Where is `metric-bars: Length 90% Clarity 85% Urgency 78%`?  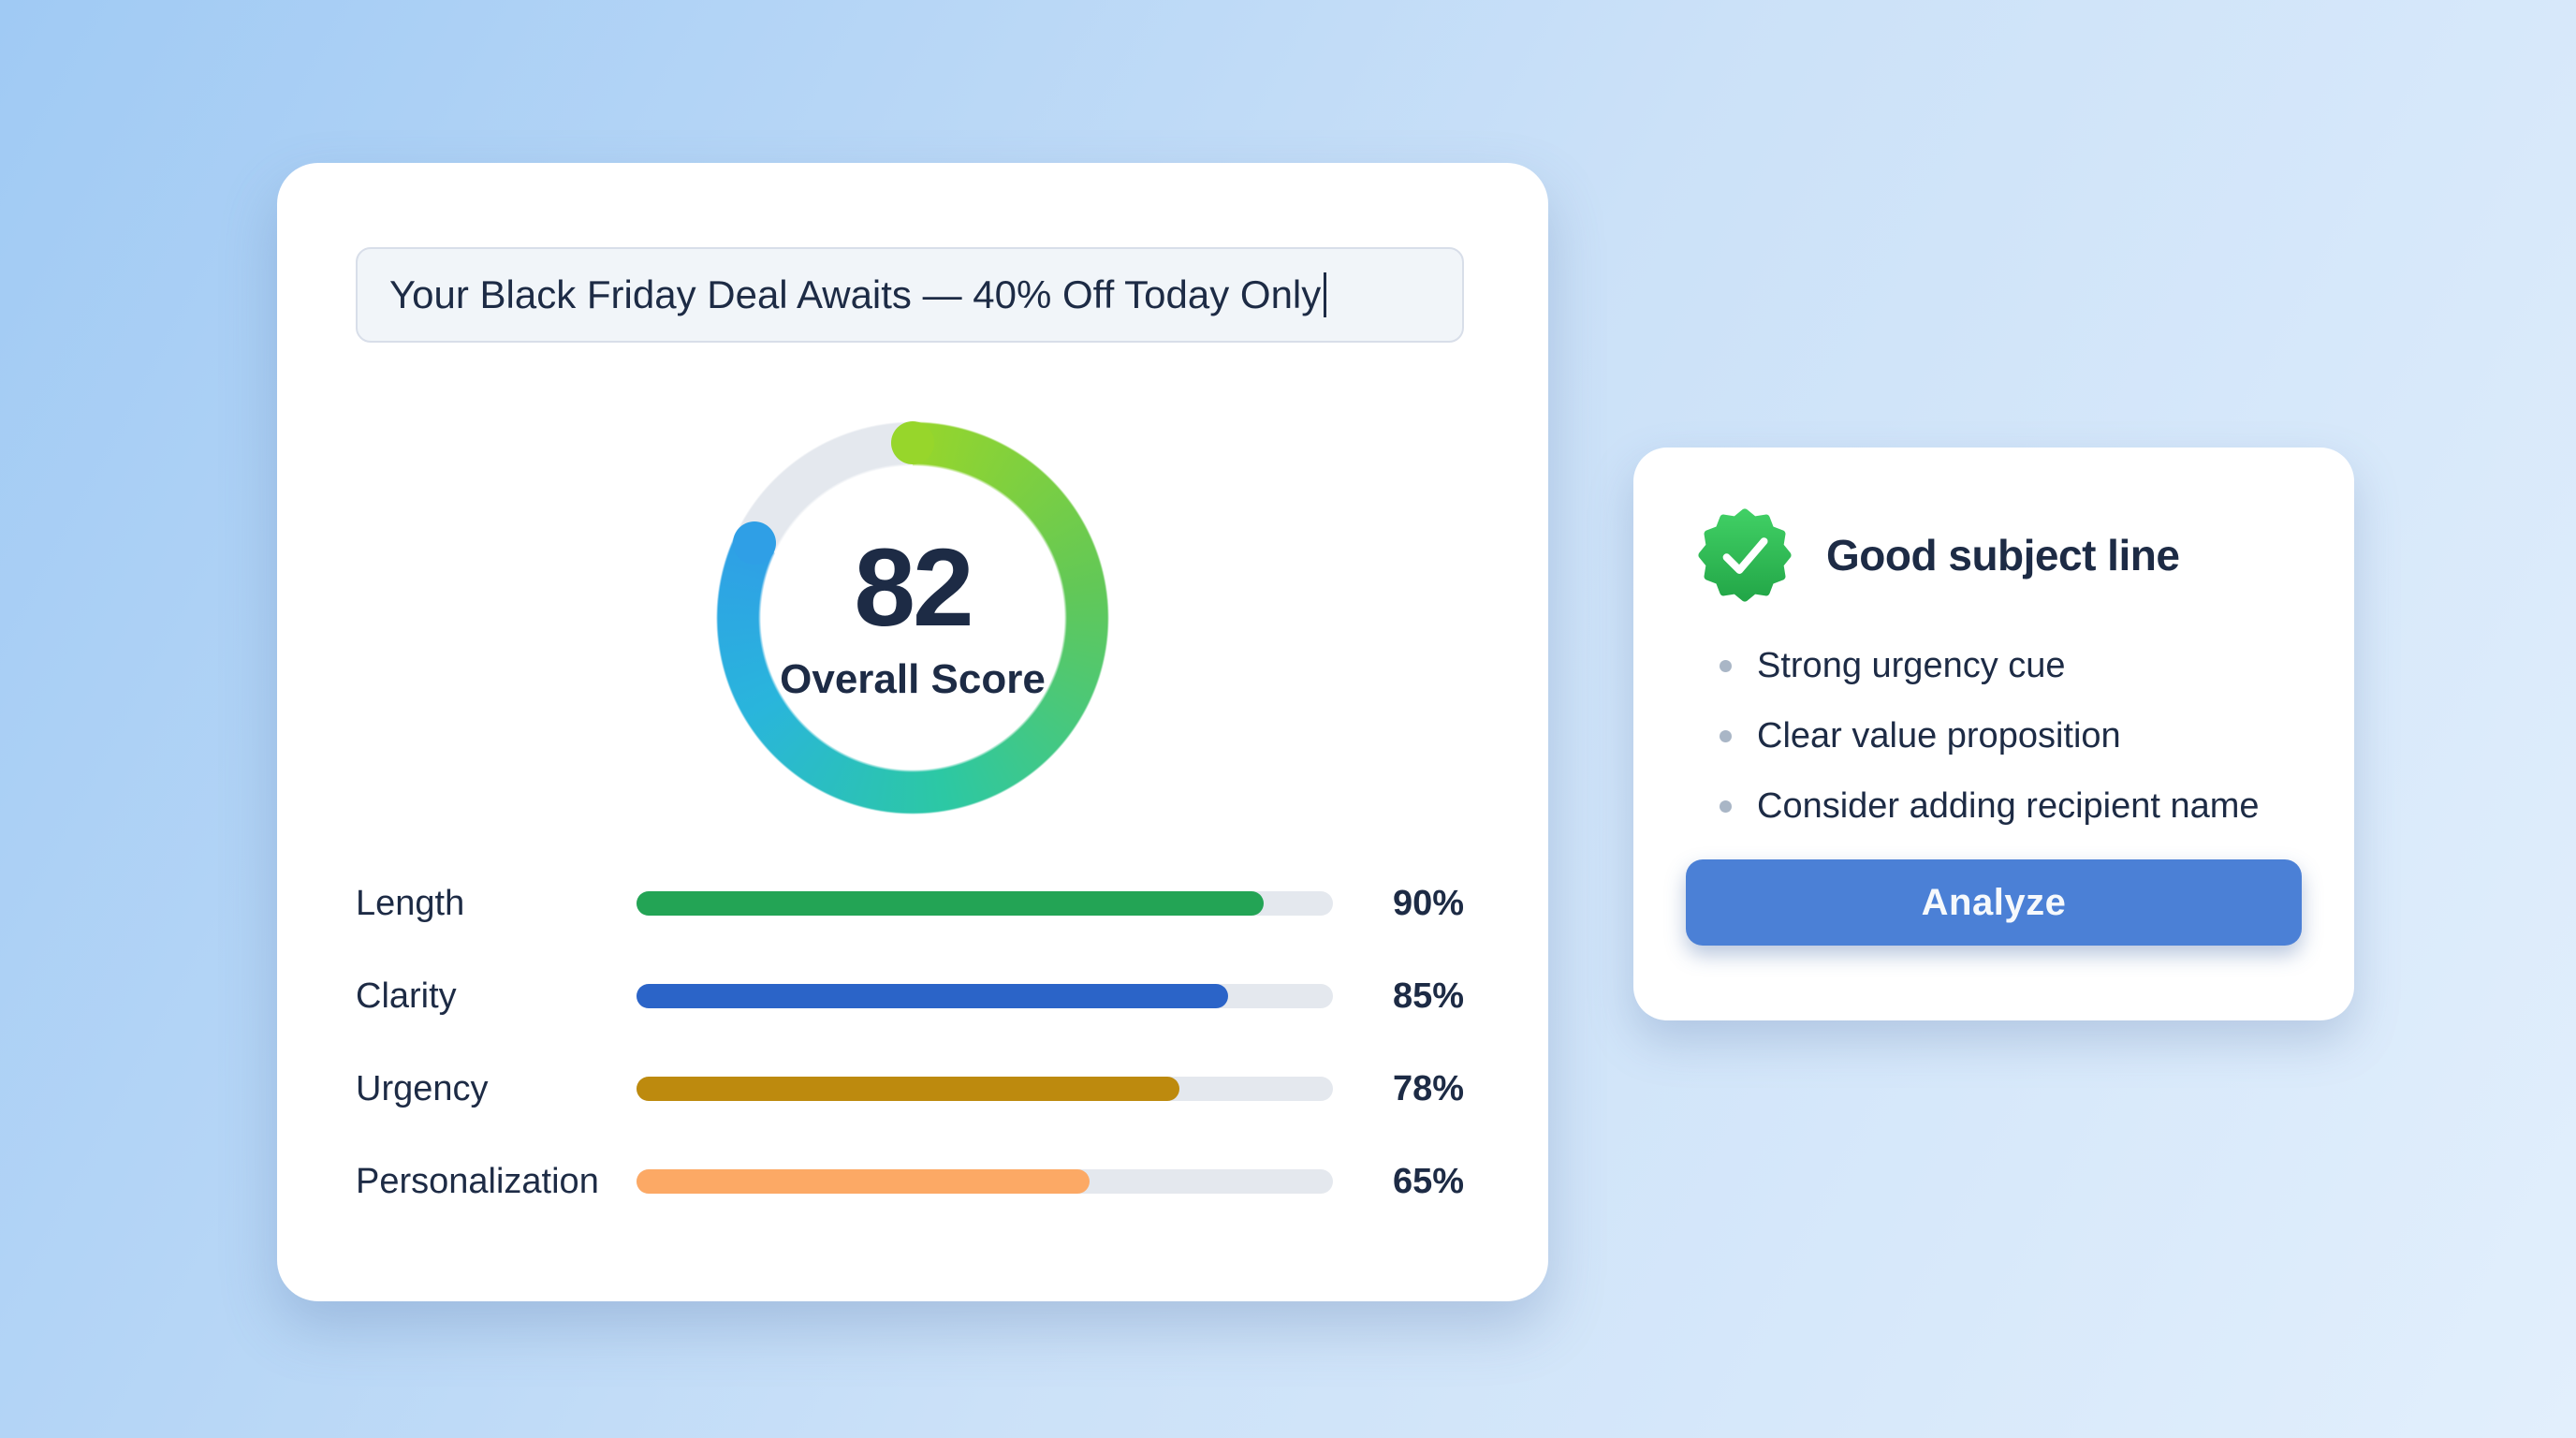
metric-bars: Length 90% Clarity 85% Urgency 78% is located at coordinates (910, 1067).